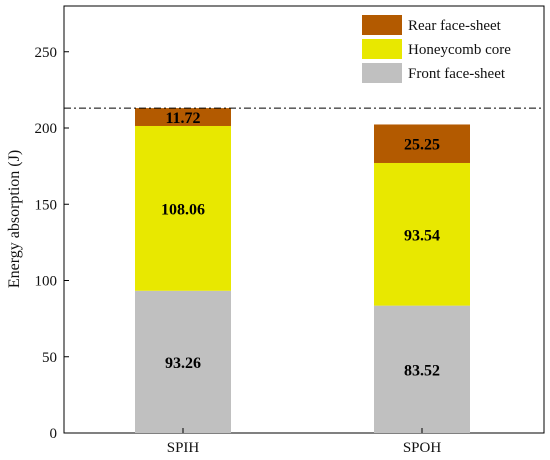 The width and height of the screenshot is (550, 460). Describe the element at coordinates (457, 74) in the screenshot. I see `legend-label: Front face-sheet` at that location.